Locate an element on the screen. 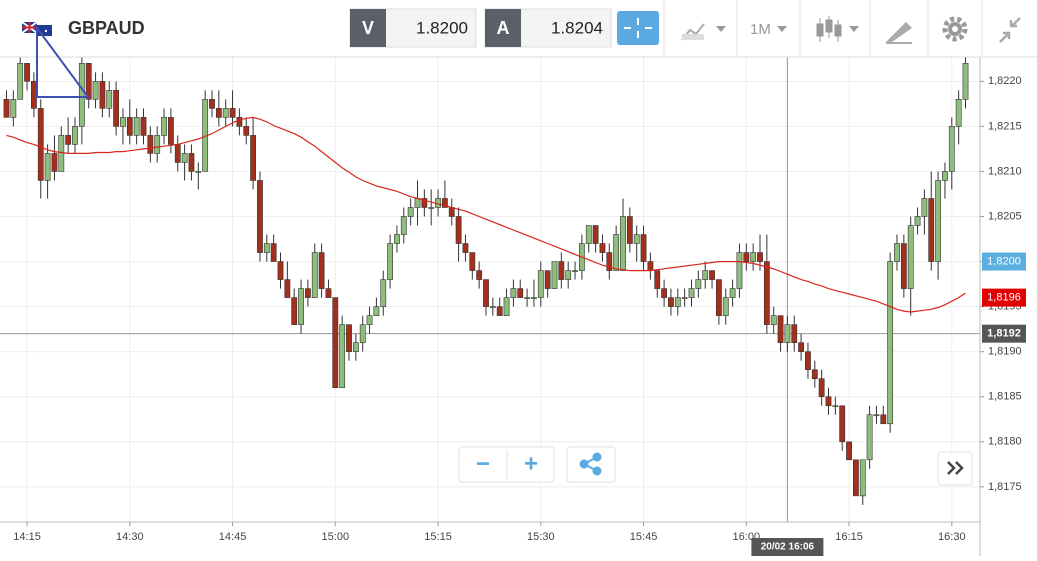  bid-label: V is located at coordinates (368, 28).